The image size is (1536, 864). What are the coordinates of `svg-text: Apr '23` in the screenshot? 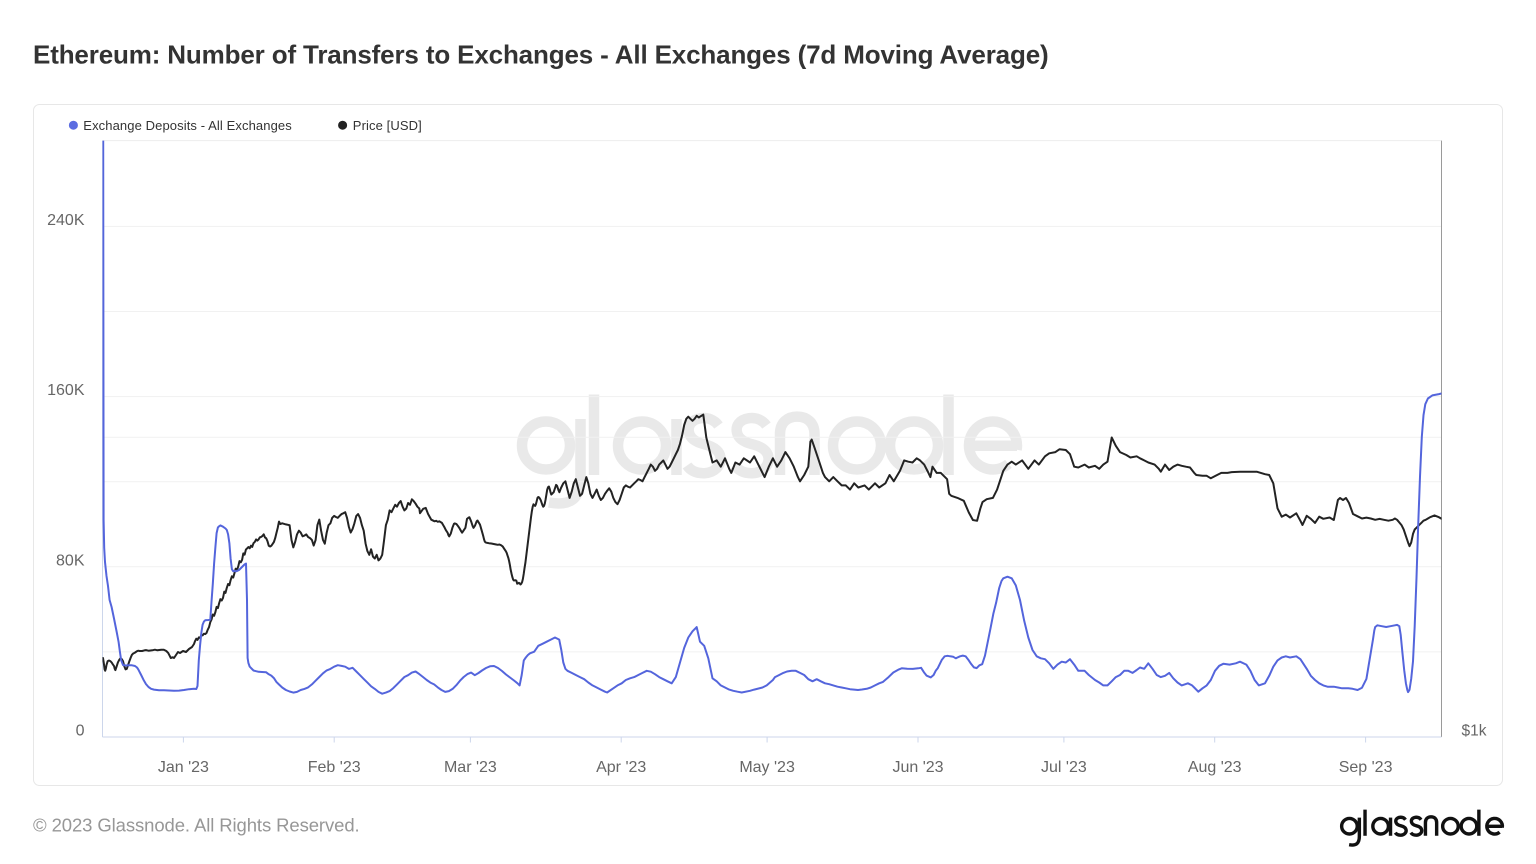 It's located at (621, 767).